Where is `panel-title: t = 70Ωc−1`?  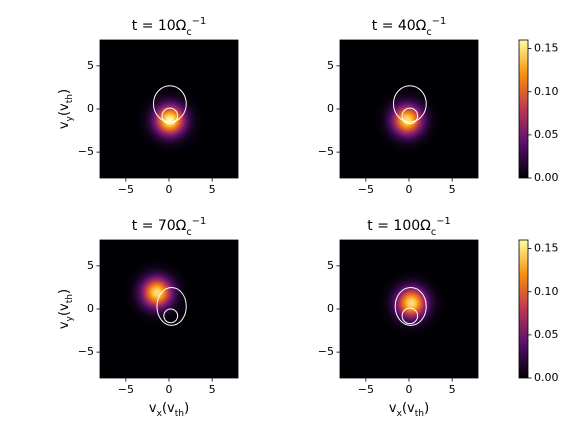
panel-title: t = 70Ωc−1 is located at coordinates (169, 227).